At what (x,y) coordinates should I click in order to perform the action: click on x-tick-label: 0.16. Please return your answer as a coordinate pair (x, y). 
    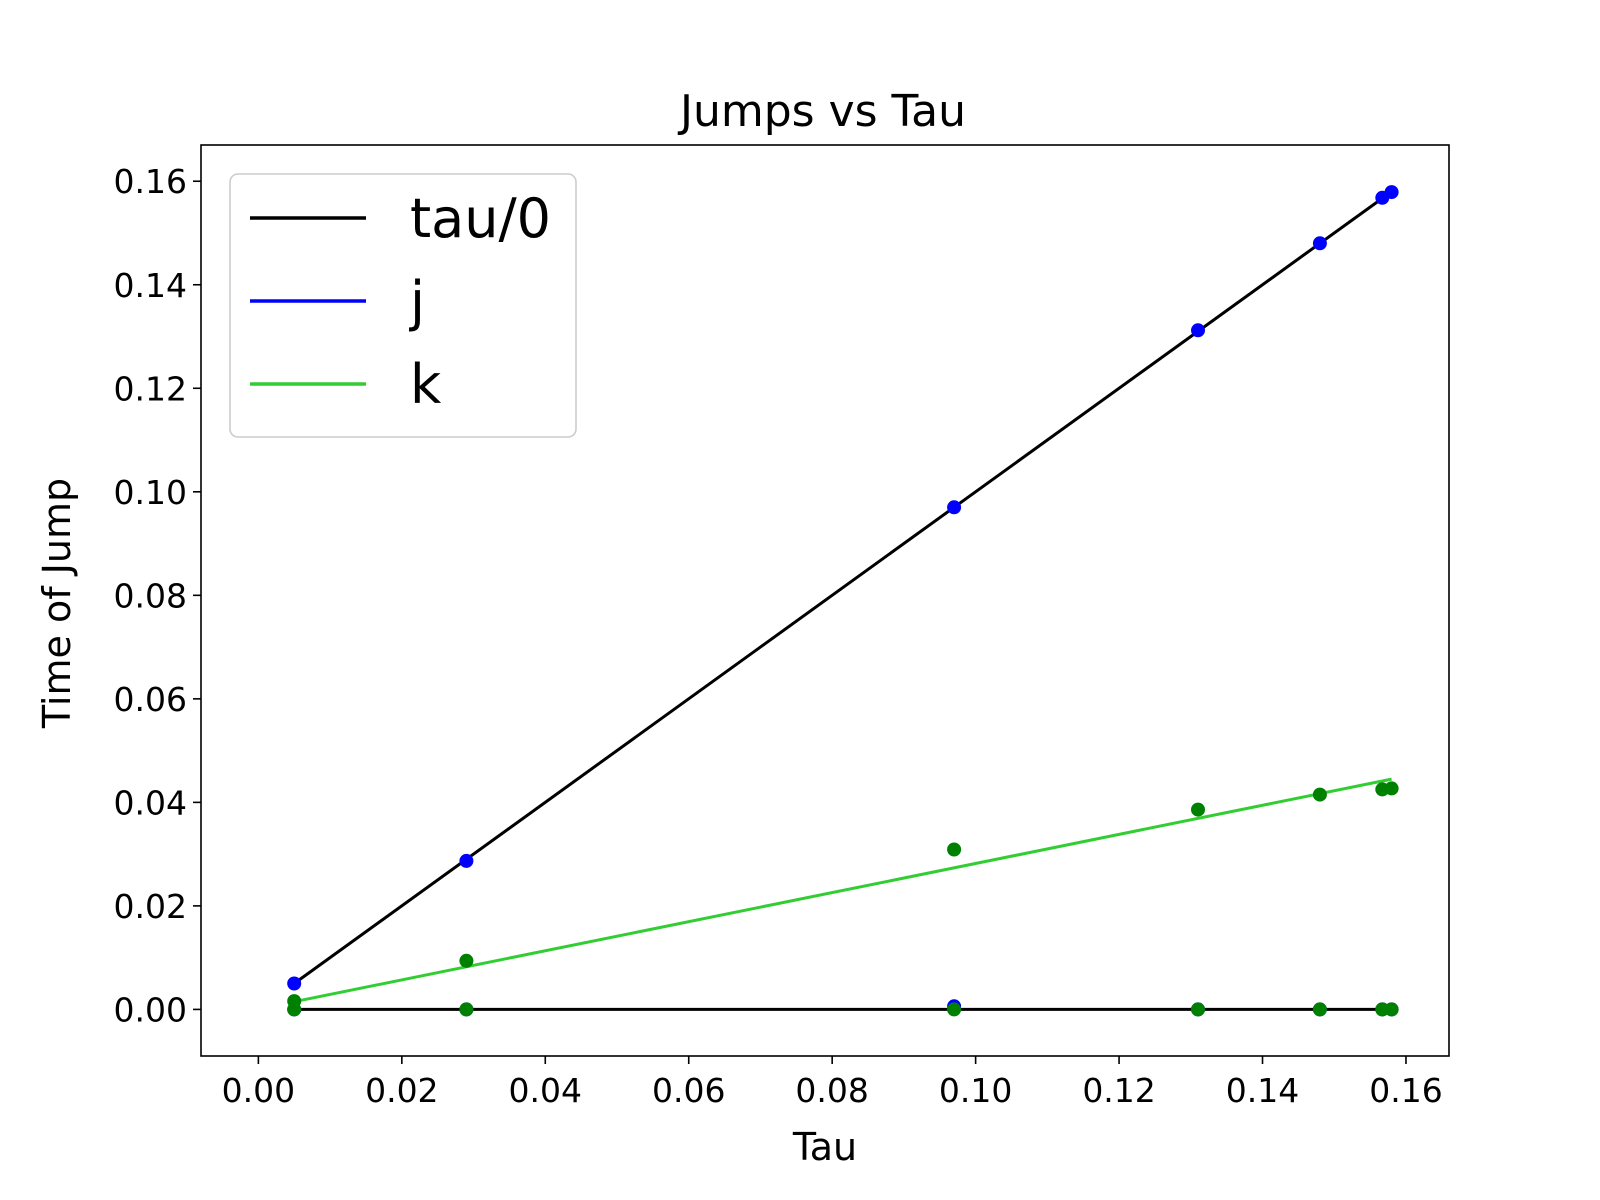
    Looking at the image, I should click on (1405, 1090).